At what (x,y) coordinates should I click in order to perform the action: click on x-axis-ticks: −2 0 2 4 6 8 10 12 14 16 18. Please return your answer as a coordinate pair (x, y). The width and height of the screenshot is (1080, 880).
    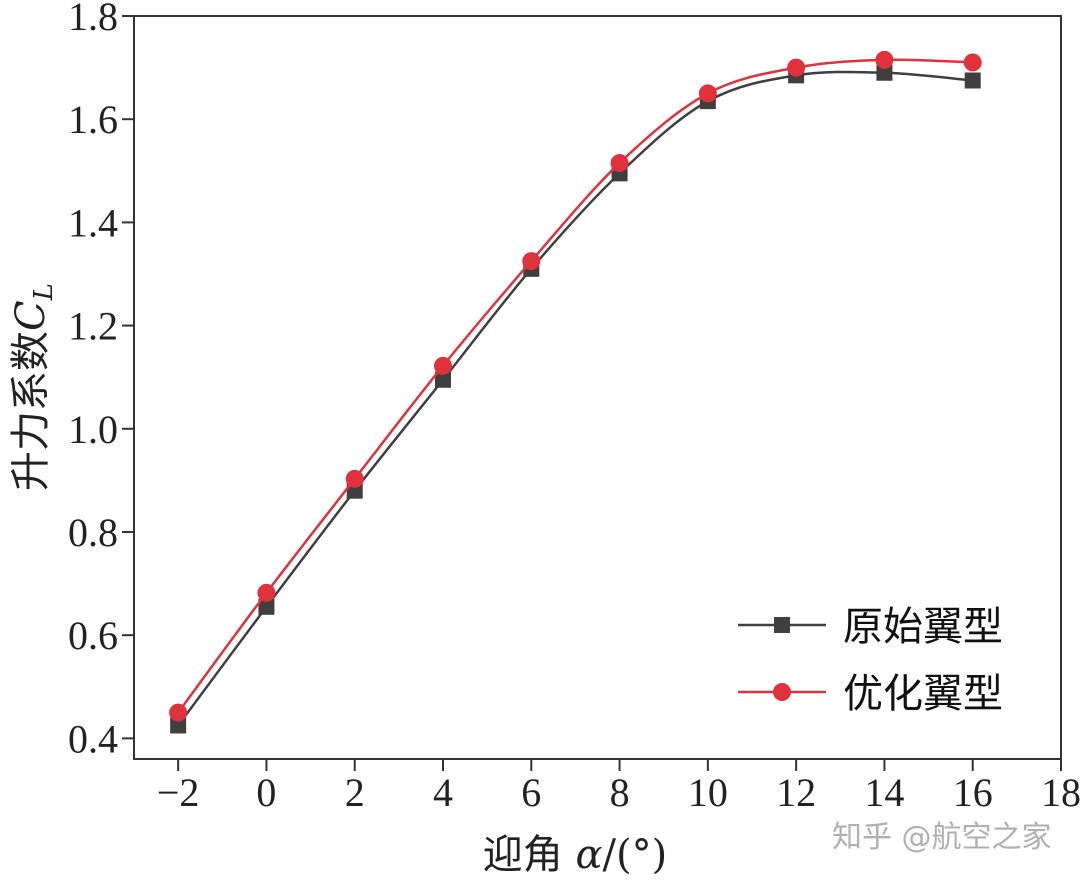
    Looking at the image, I should click on (618, 787).